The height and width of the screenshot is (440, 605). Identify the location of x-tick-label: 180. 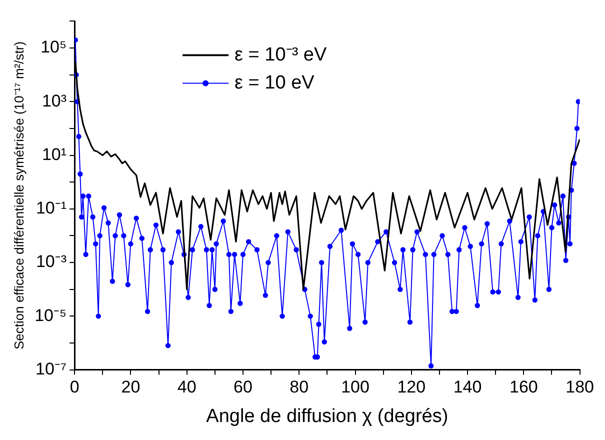
(580, 387).